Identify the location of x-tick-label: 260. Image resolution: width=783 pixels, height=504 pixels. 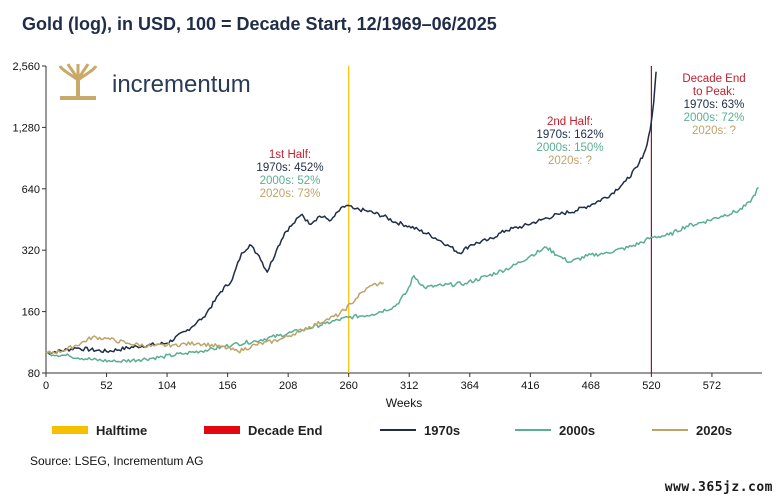
(349, 386).